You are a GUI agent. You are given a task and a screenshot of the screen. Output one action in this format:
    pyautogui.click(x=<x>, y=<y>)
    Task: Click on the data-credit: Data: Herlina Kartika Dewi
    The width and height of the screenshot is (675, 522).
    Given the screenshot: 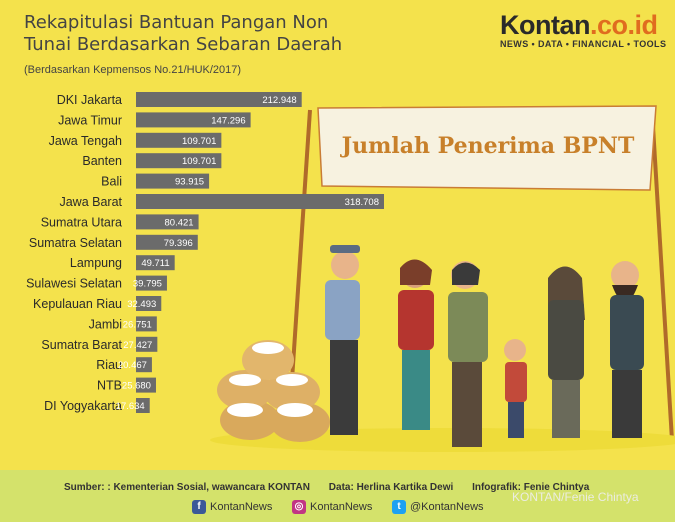 What is the action you would take?
    pyautogui.click(x=391, y=487)
    